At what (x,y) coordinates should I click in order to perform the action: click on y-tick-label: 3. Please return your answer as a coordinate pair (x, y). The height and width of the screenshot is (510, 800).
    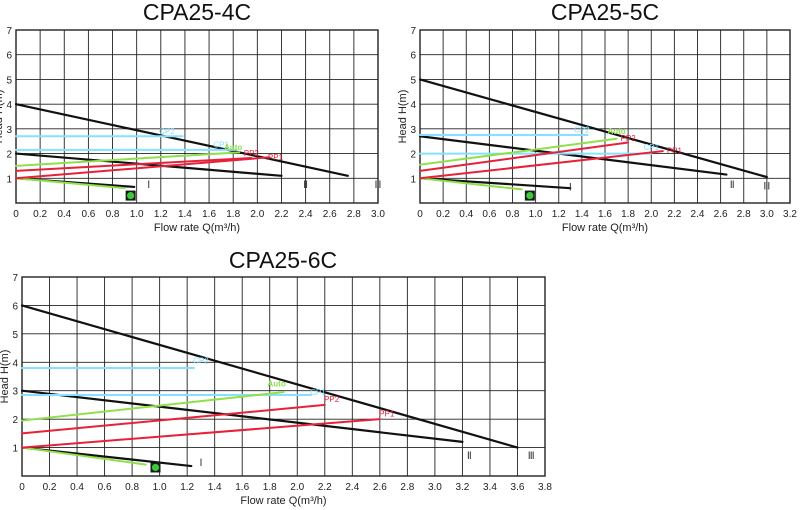
    Looking at the image, I should click on (413, 130).